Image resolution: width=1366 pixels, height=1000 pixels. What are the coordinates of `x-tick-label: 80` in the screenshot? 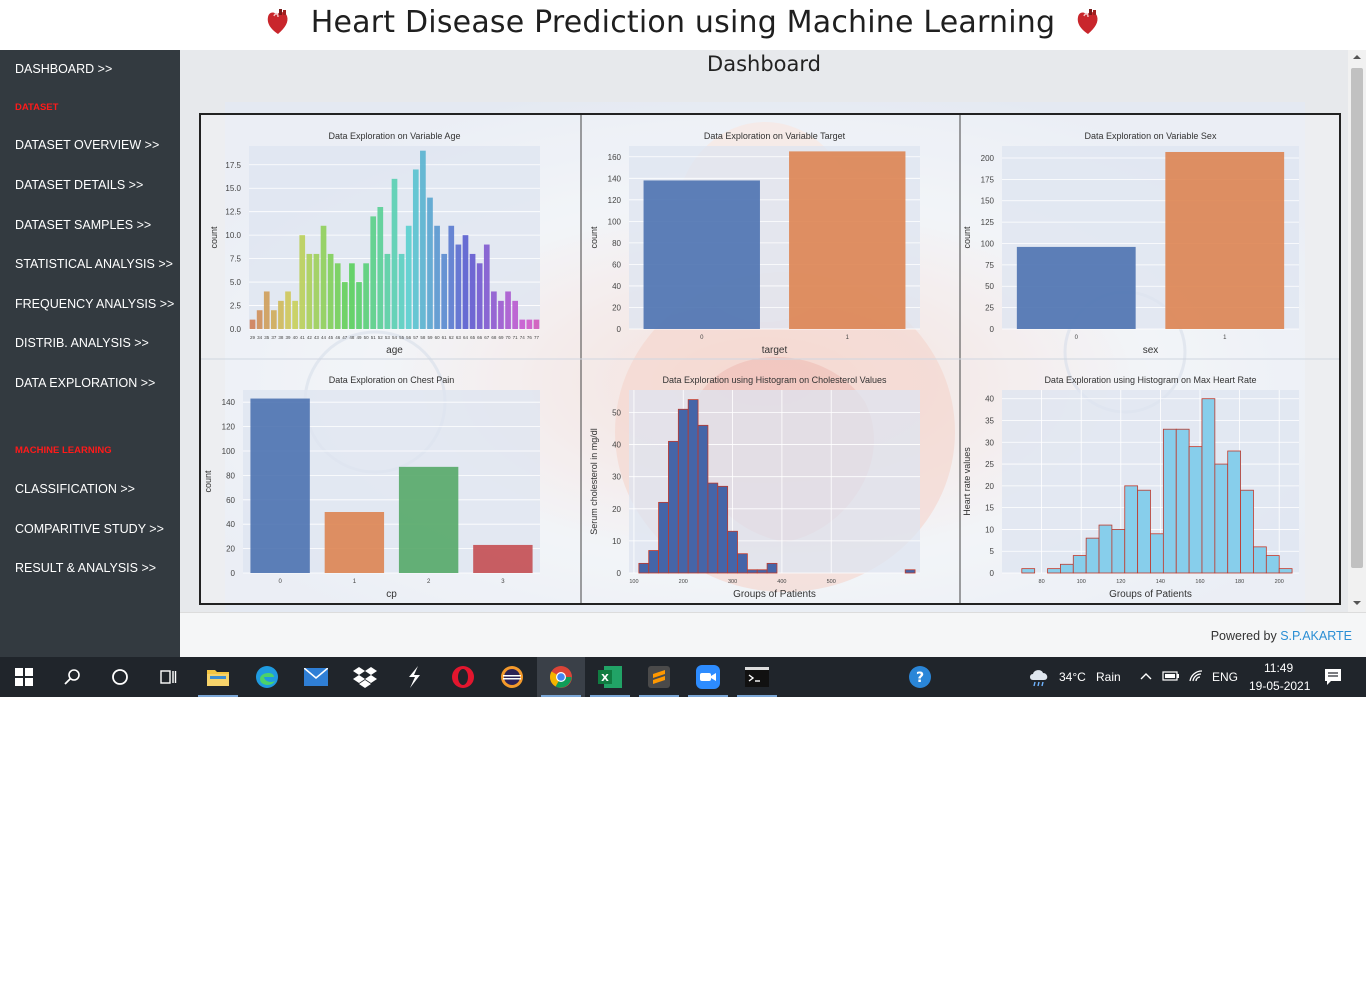 It's located at (1042, 582).